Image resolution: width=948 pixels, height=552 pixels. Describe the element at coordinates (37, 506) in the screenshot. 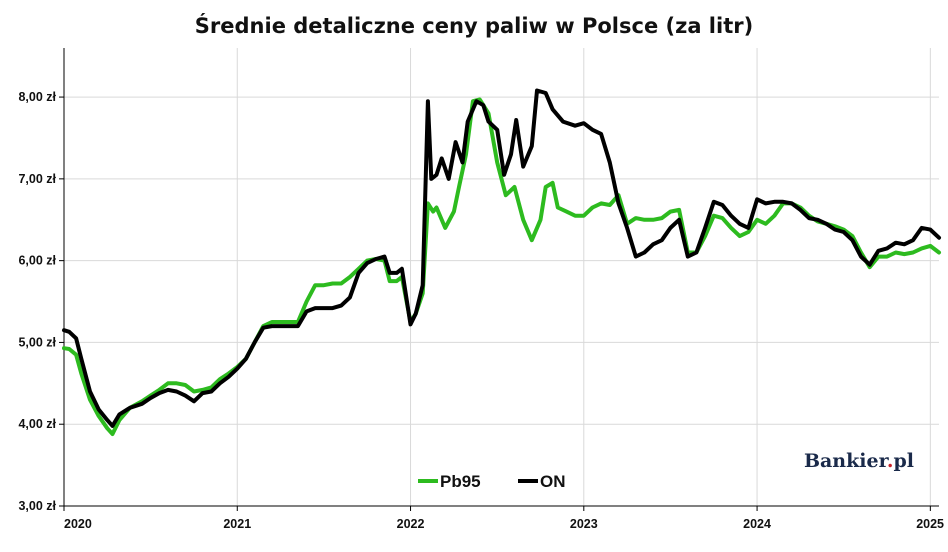

I see `y-tick-label: 3,00 zł` at that location.